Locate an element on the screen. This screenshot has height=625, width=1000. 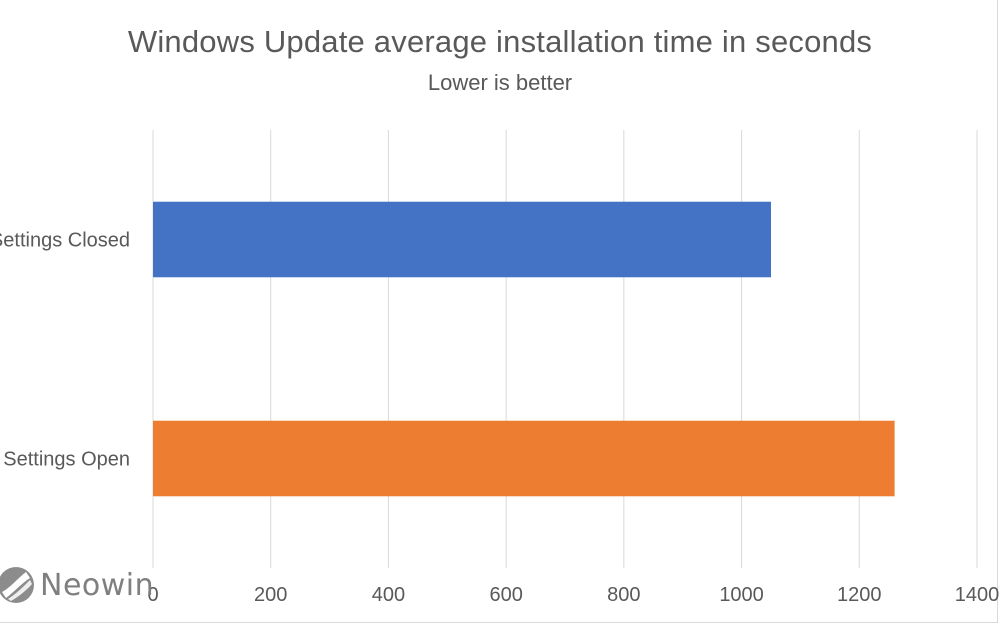
x-tick-label-0: 0 is located at coordinates (152, 595).